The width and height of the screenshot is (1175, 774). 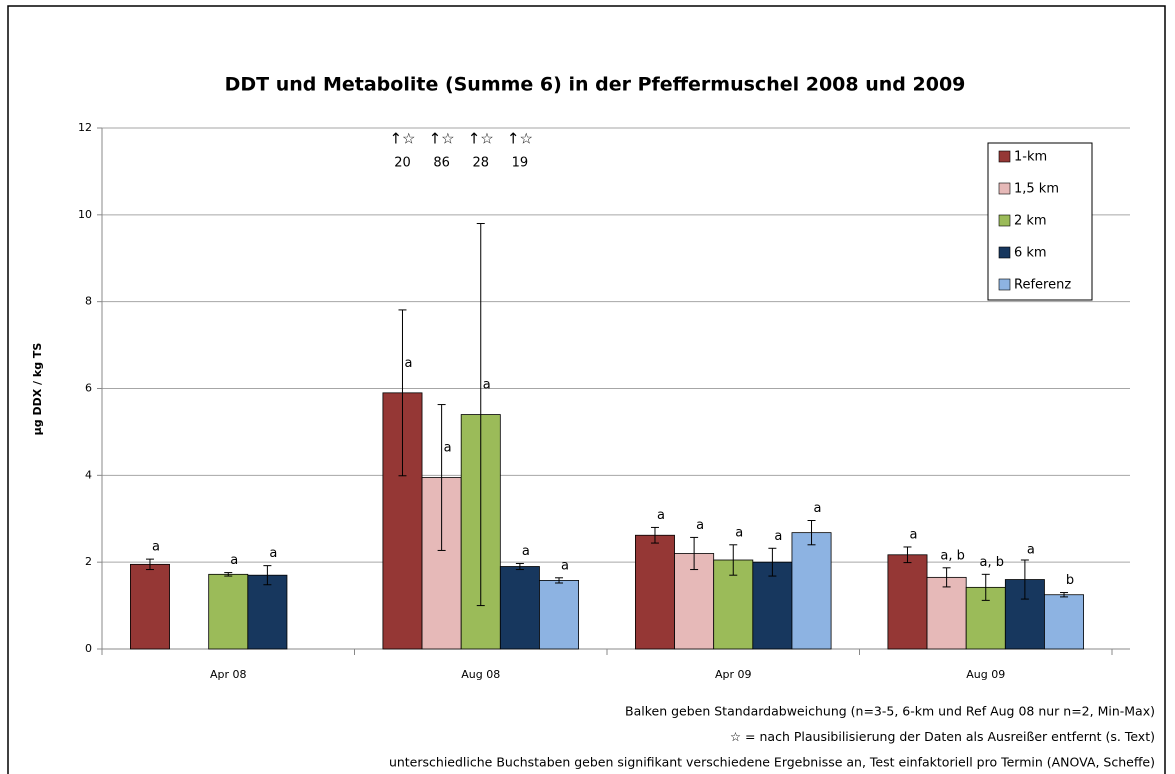 What do you see at coordinates (985, 674) in the screenshot?
I see `x-tick-label: Aug 09` at bounding box center [985, 674].